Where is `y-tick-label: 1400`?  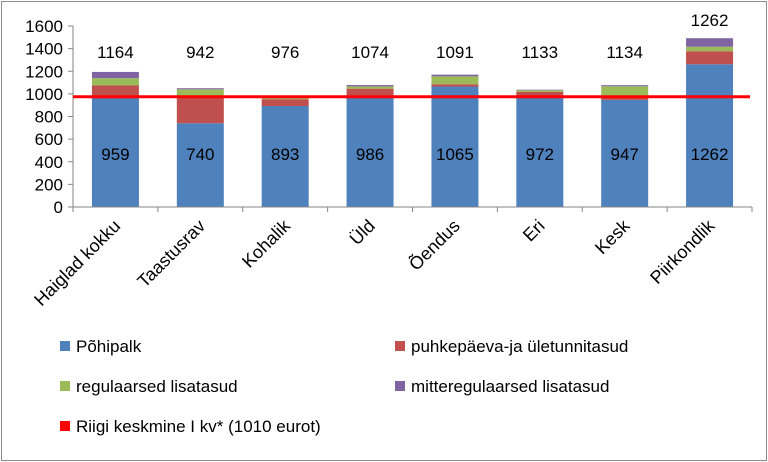 y-tick-label: 1400 is located at coordinates (44, 49).